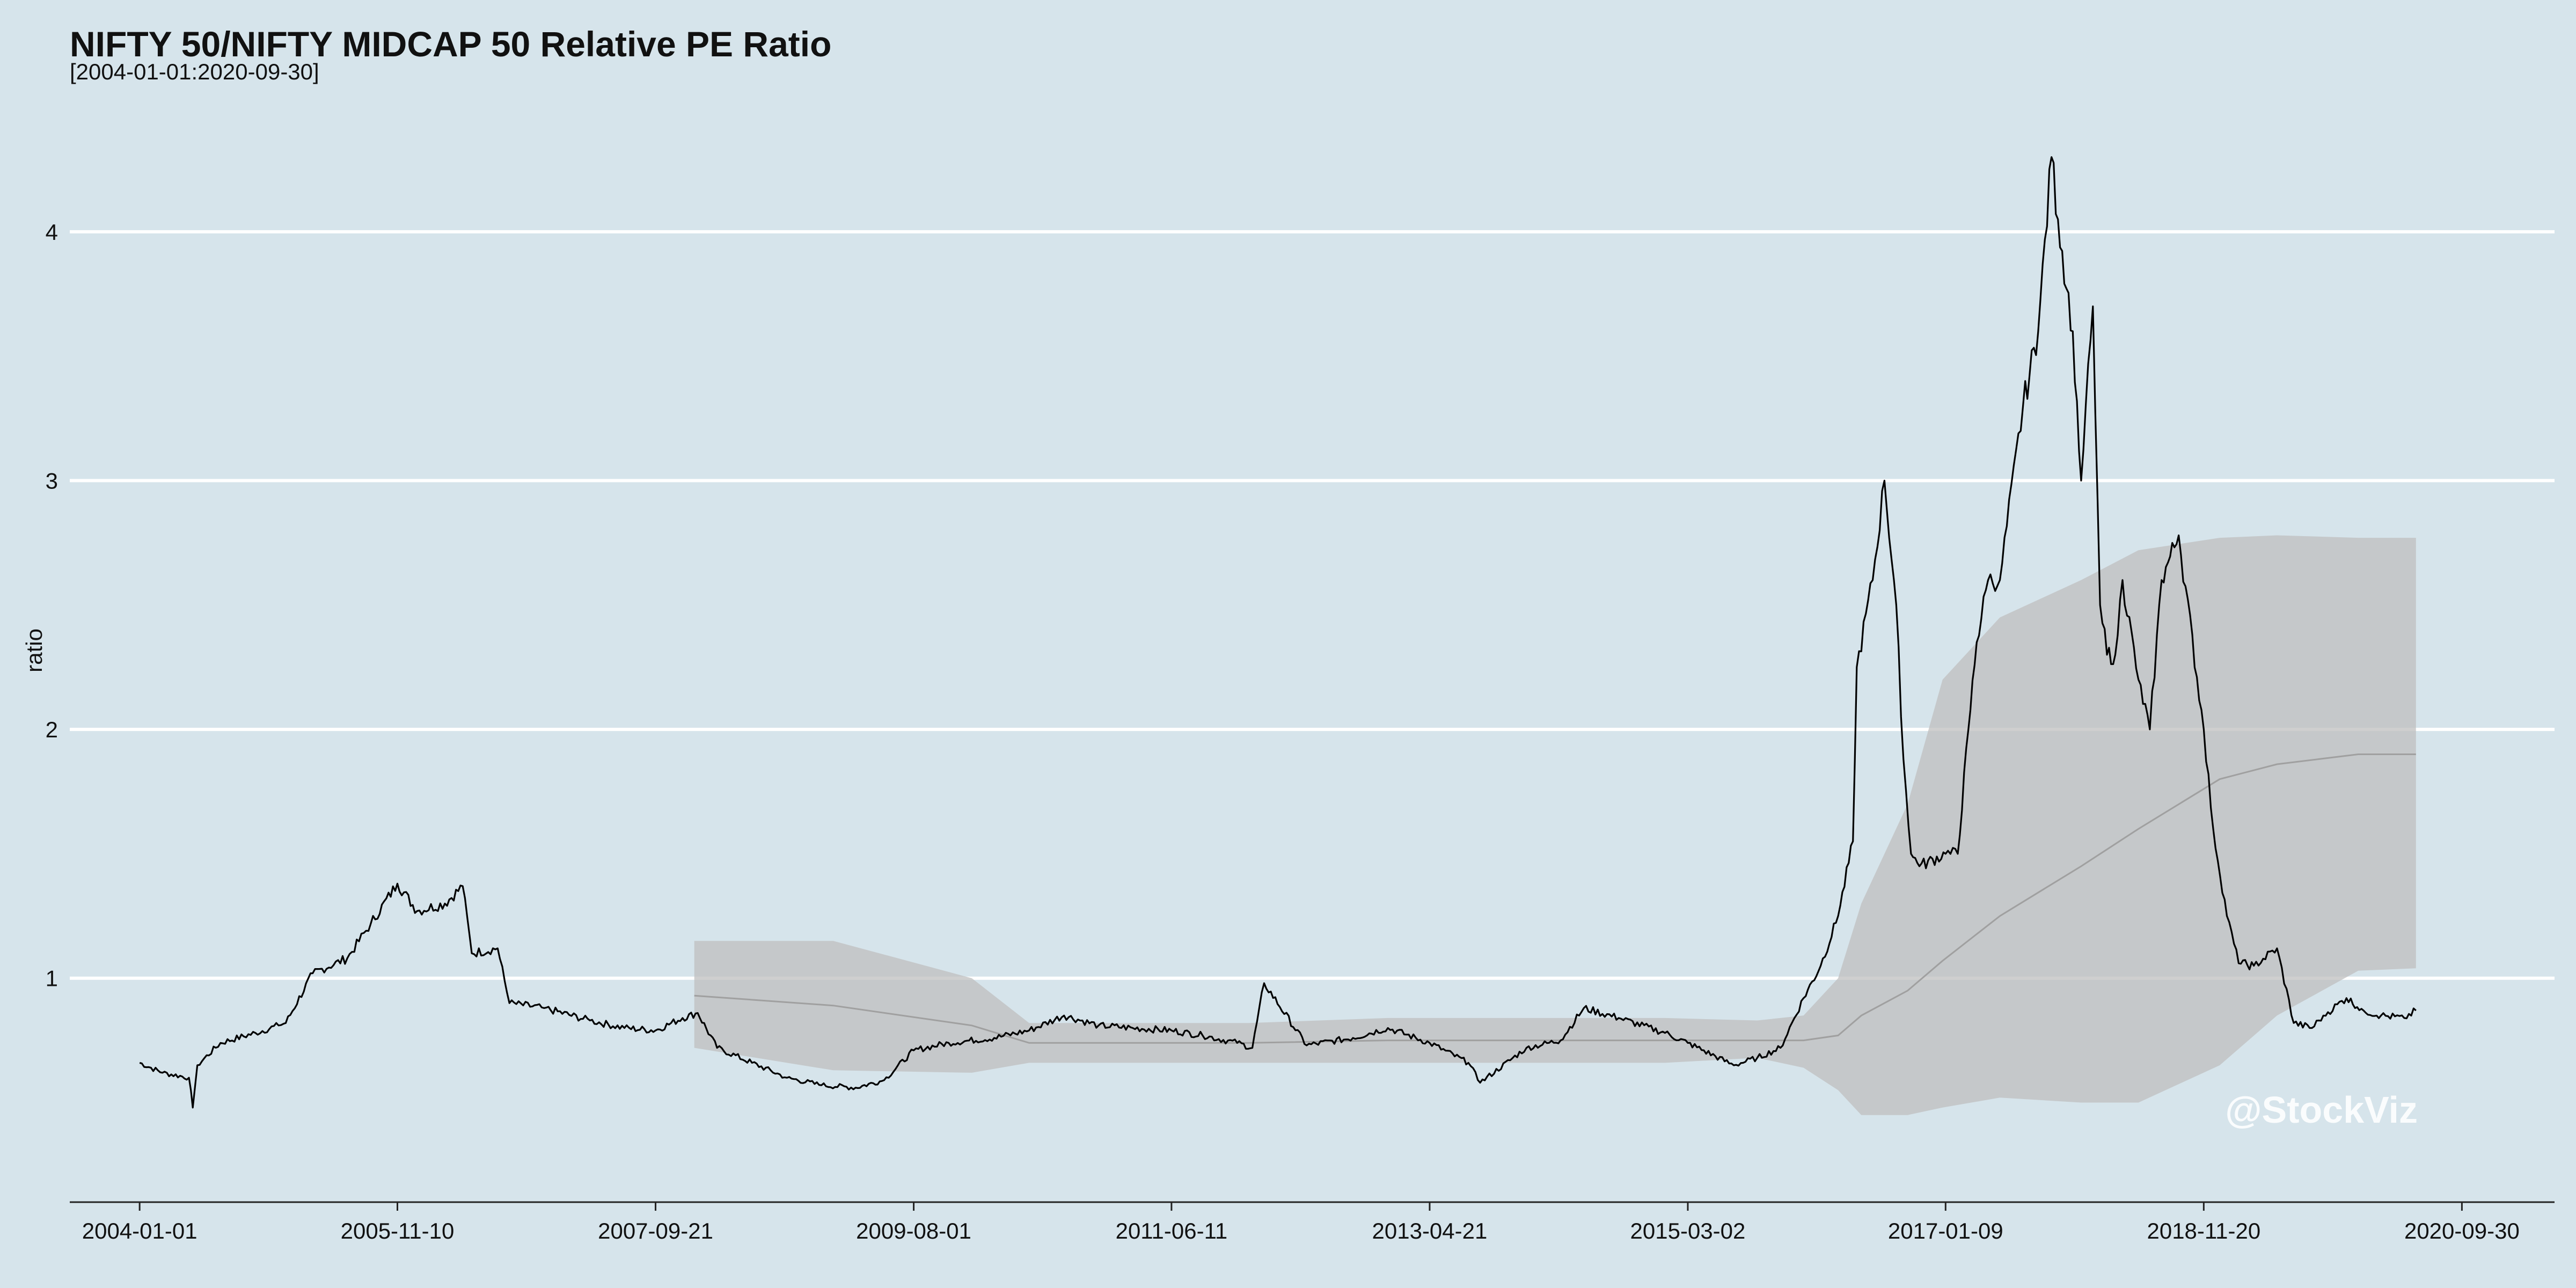 This screenshot has width=2576, height=1288. What do you see at coordinates (52, 232) in the screenshot?
I see `y-tick-label: 4` at bounding box center [52, 232].